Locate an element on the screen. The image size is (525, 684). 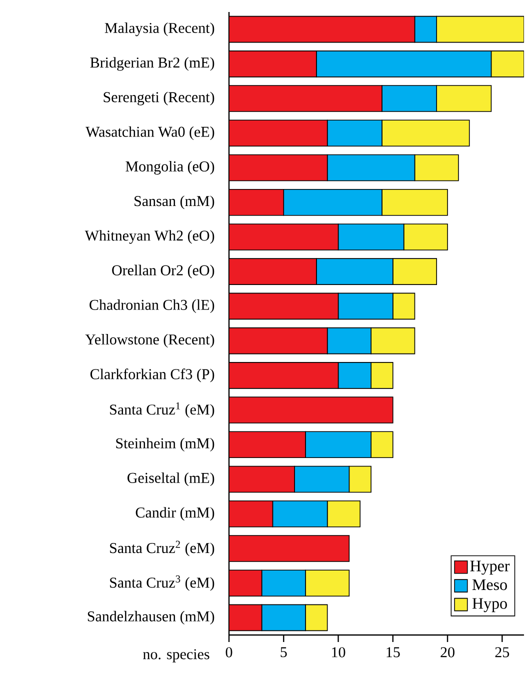
x-tick-label: 25 is located at coordinates (502, 652).